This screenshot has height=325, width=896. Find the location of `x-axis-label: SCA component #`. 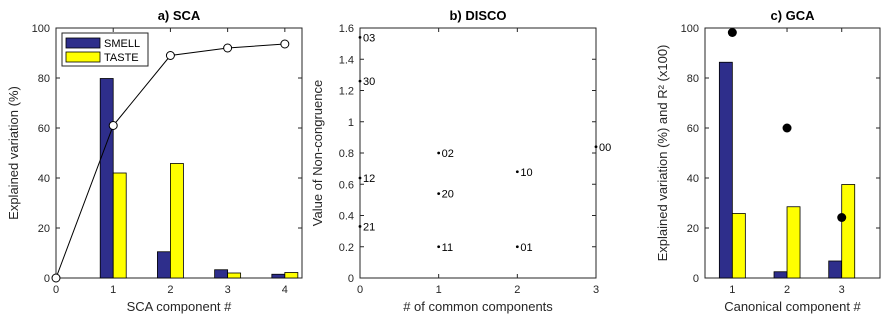

x-axis-label: SCA component # is located at coordinates (180, 306).